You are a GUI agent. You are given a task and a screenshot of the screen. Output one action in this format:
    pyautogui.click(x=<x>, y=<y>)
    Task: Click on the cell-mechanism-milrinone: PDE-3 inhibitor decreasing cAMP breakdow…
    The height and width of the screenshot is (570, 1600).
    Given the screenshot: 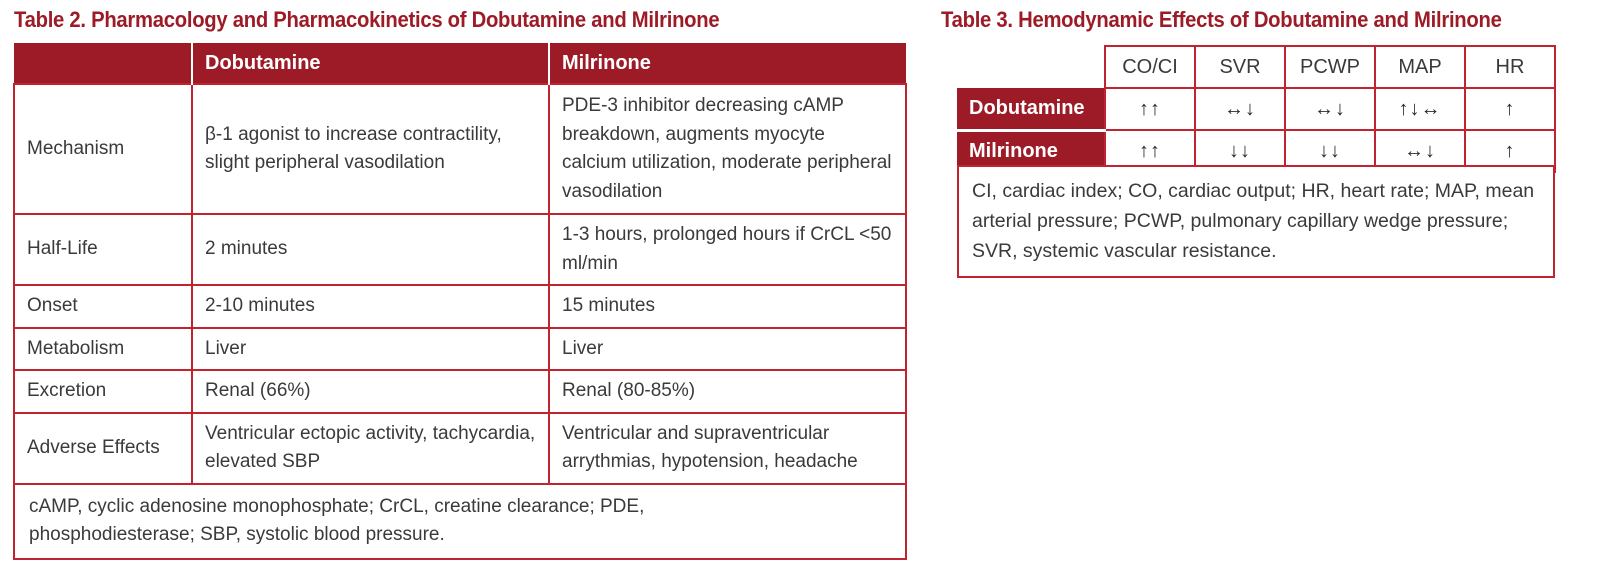 What is the action you would take?
    pyautogui.click(x=727, y=149)
    